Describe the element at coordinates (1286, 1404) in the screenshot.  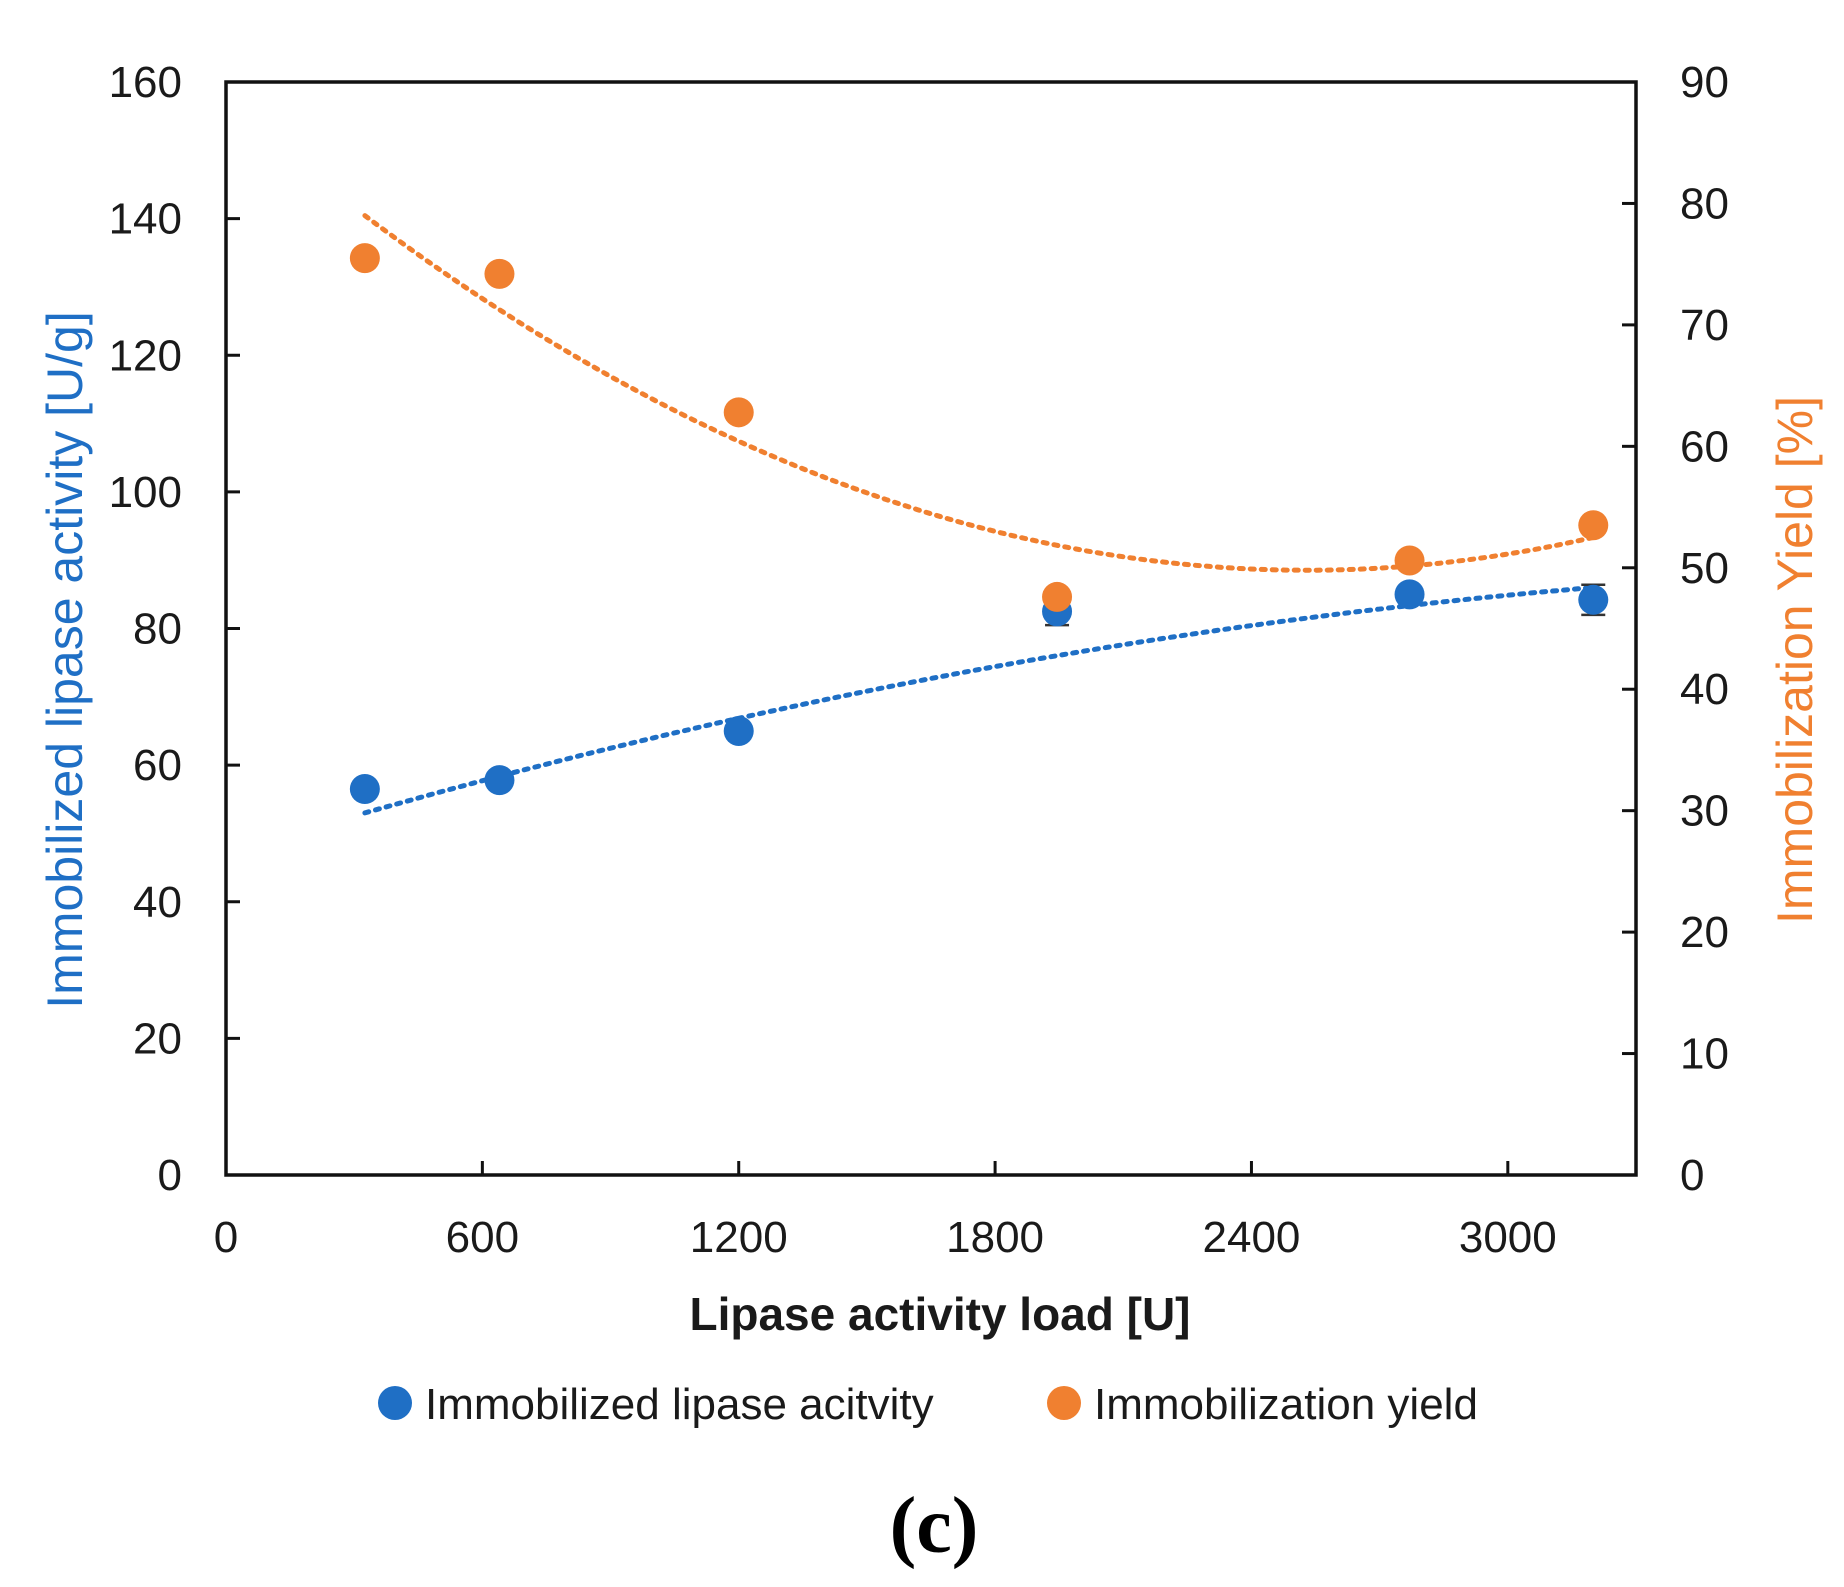
I see `legend-label-yield: Immobilization yield` at that location.